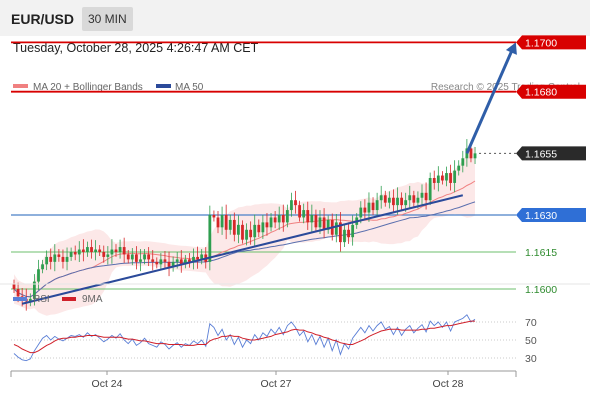  What do you see at coordinates (92, 299) in the screenshot?
I see `ma9-legend-label: 9MA` at bounding box center [92, 299].